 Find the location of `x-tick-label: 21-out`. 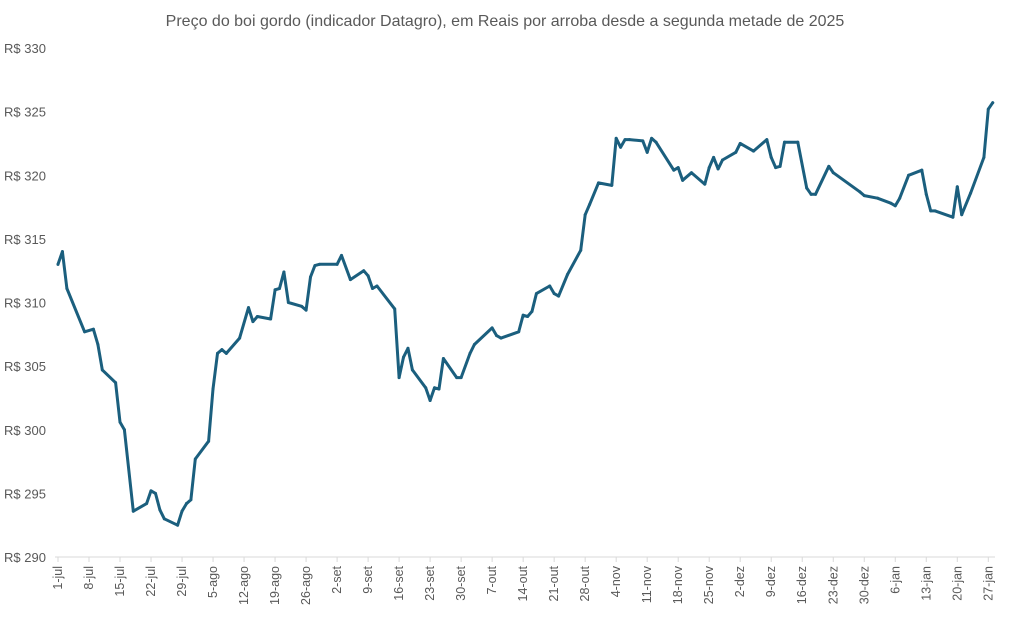

x-tick-label: 21-out is located at coordinates (554, 583).